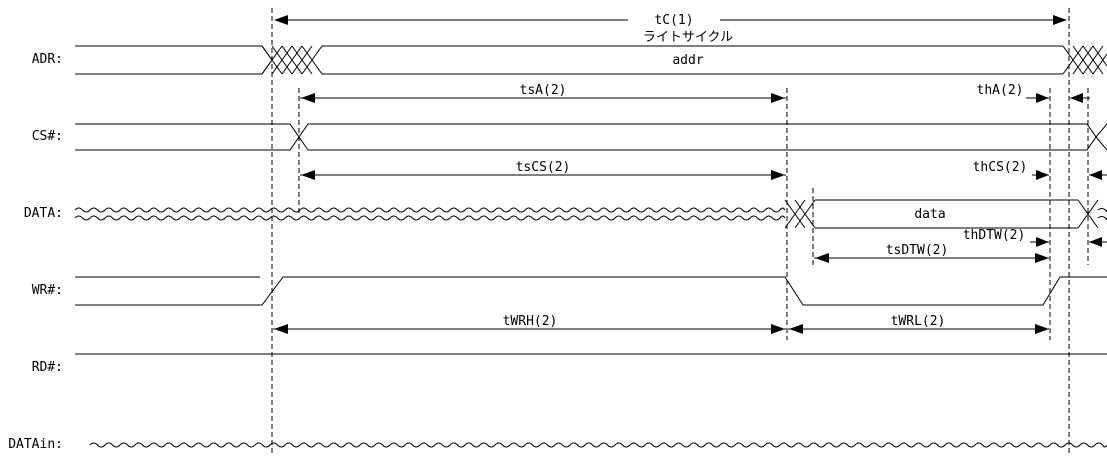  I want to click on tsa-measure: tsA(2), so click(543, 93).